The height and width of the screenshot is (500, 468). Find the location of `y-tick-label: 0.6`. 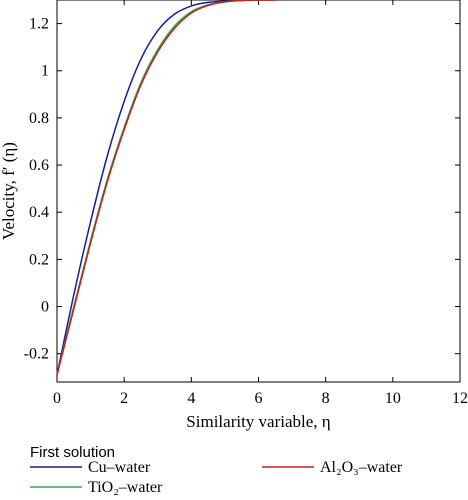

y-tick-label: 0.6 is located at coordinates (39, 165).